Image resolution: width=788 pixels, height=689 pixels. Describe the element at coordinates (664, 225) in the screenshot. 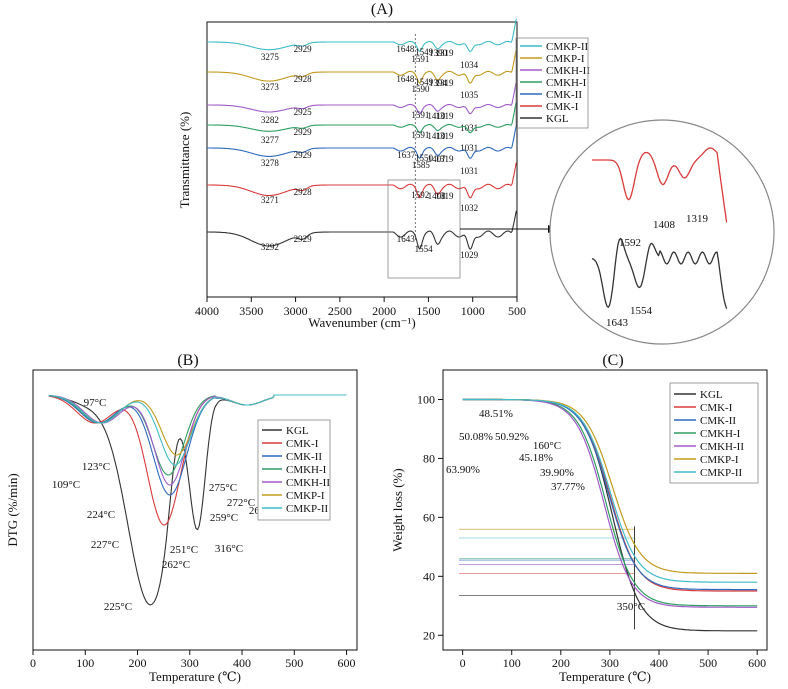

I see `panel-a-inset-label: 1408` at that location.